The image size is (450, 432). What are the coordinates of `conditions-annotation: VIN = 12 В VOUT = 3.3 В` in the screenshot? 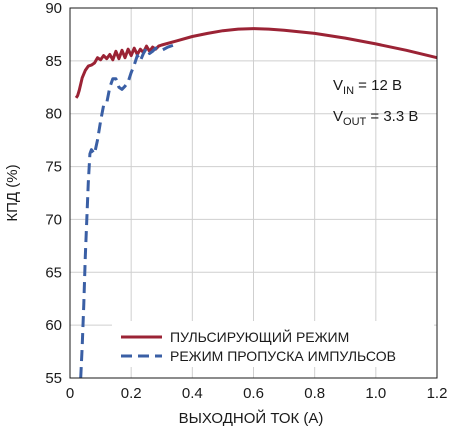 It's located at (375, 102).